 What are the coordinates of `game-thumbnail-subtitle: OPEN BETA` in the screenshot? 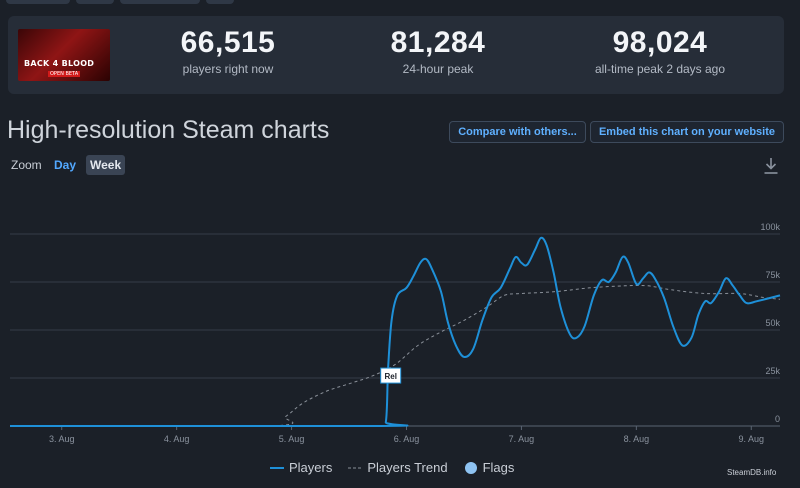 It's located at (64, 74).